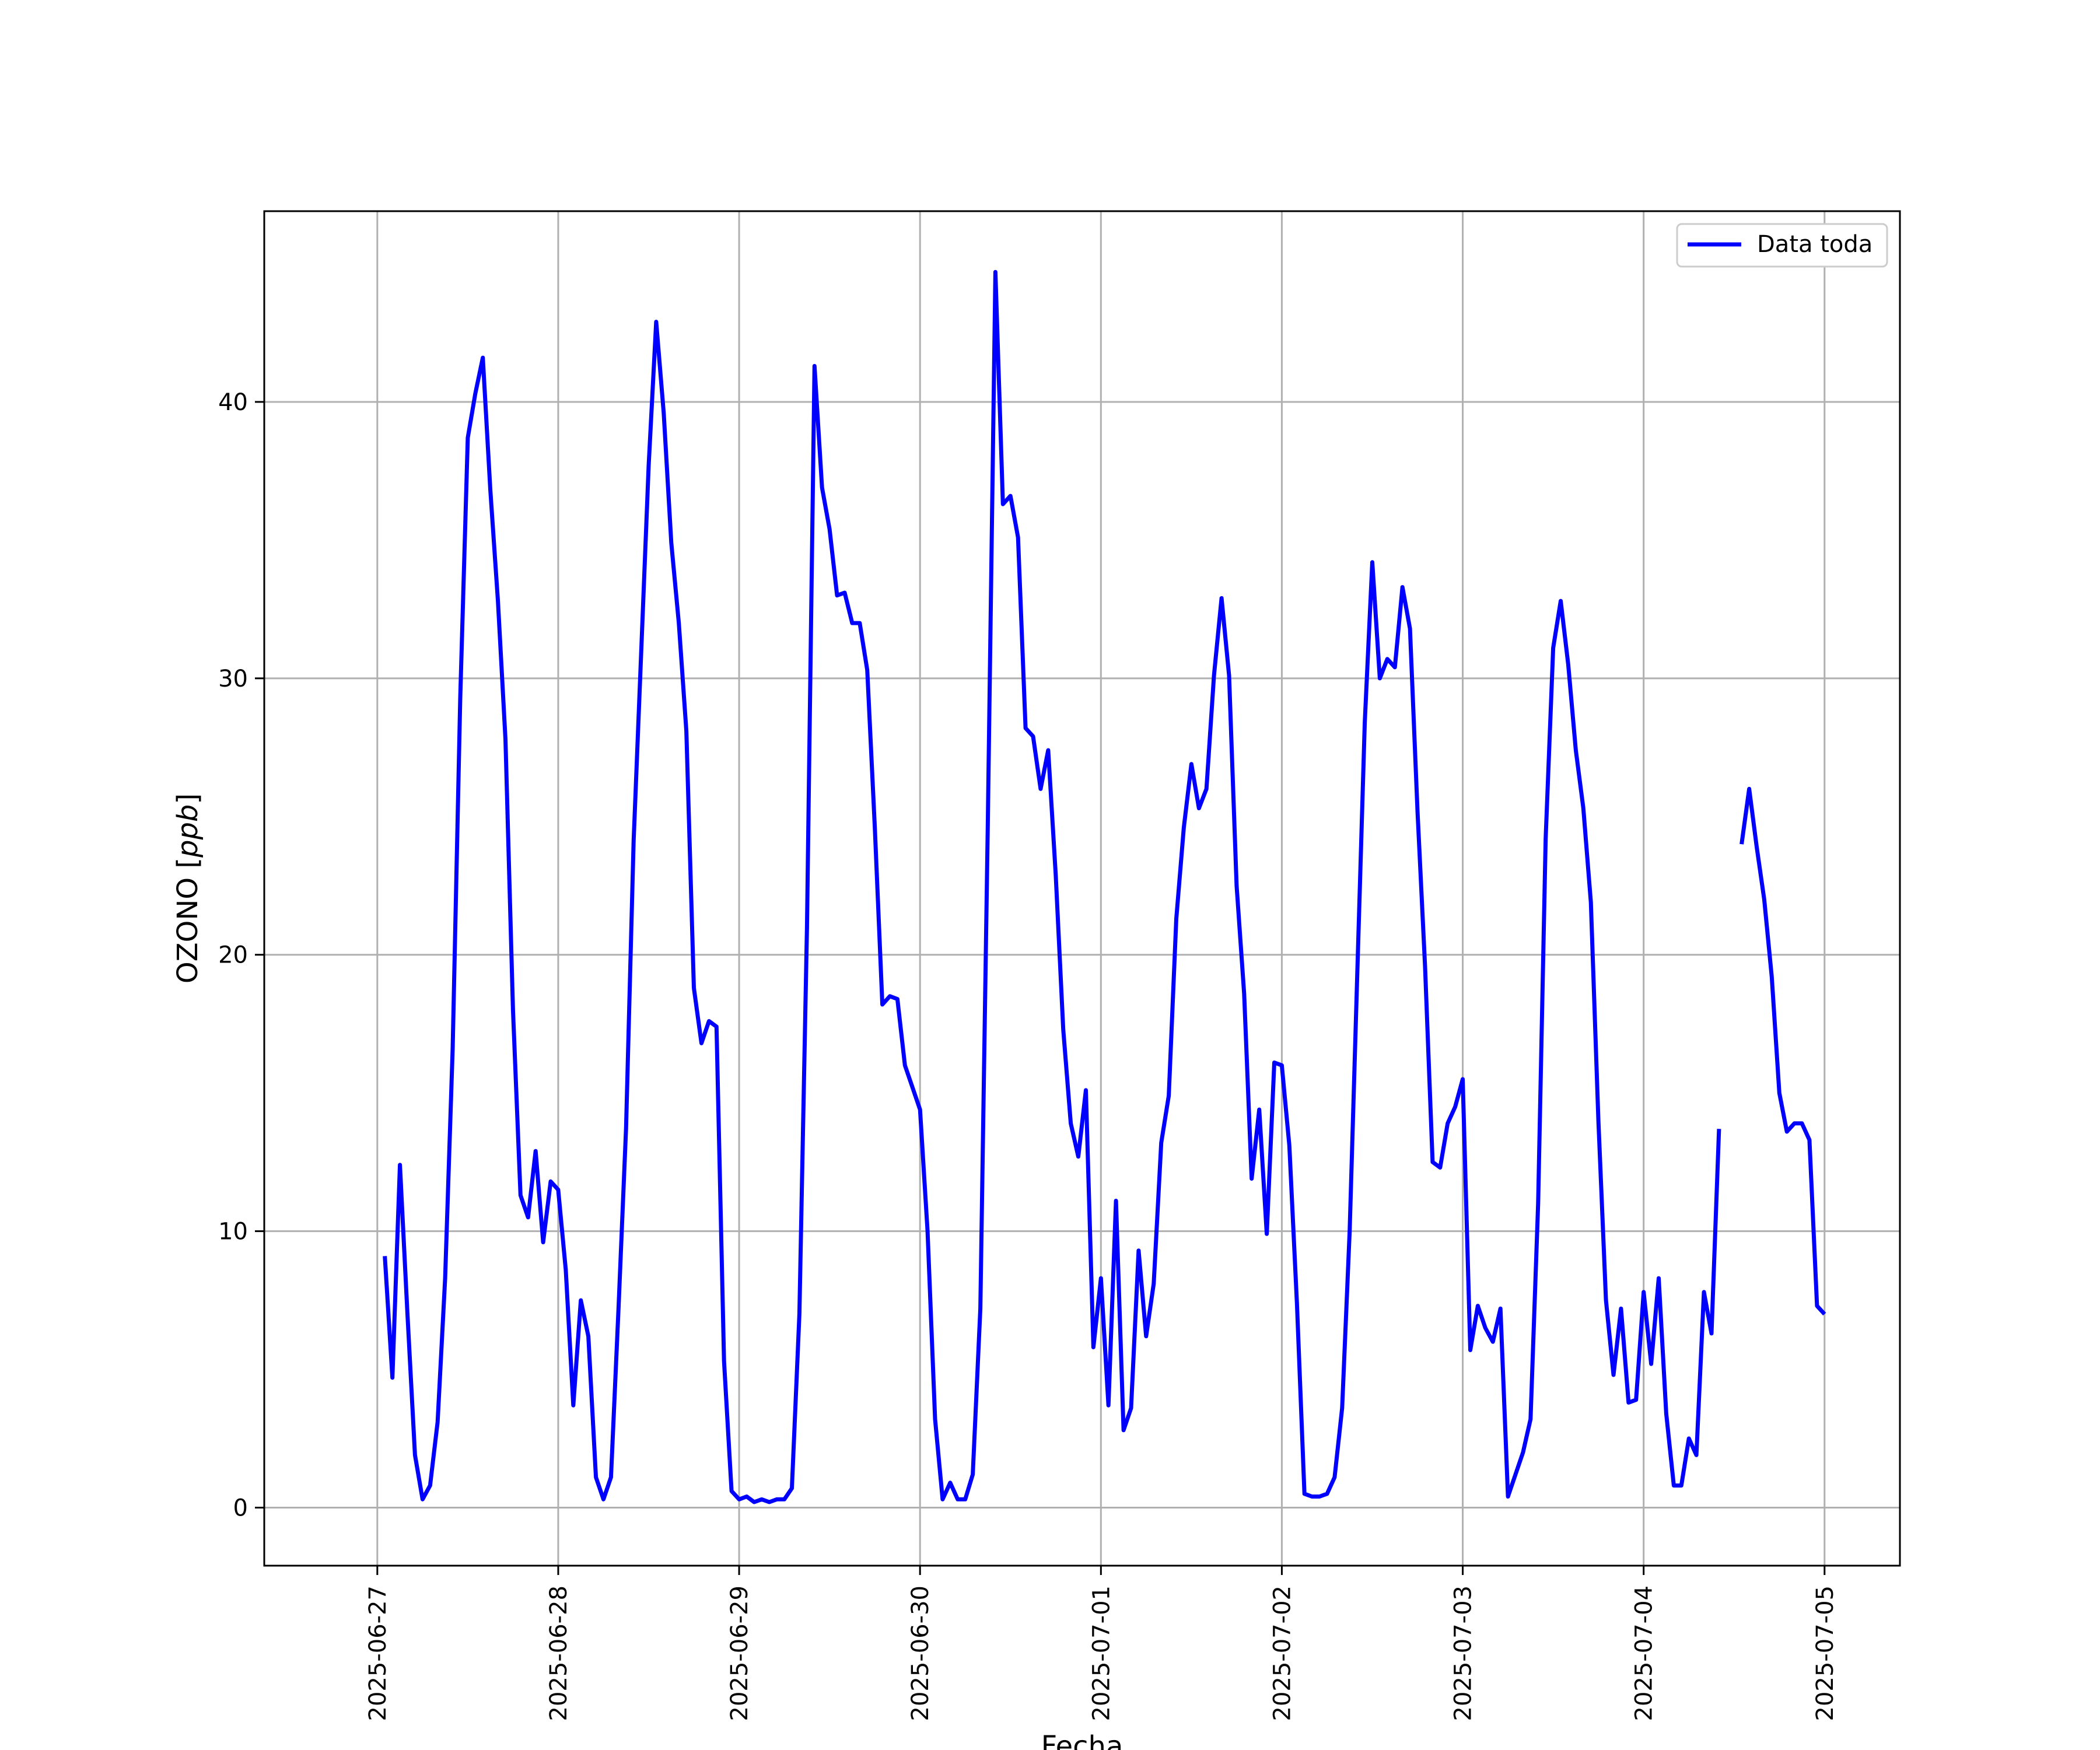  I want to click on y-axis-title-text: OZONO, so click(188, 930).